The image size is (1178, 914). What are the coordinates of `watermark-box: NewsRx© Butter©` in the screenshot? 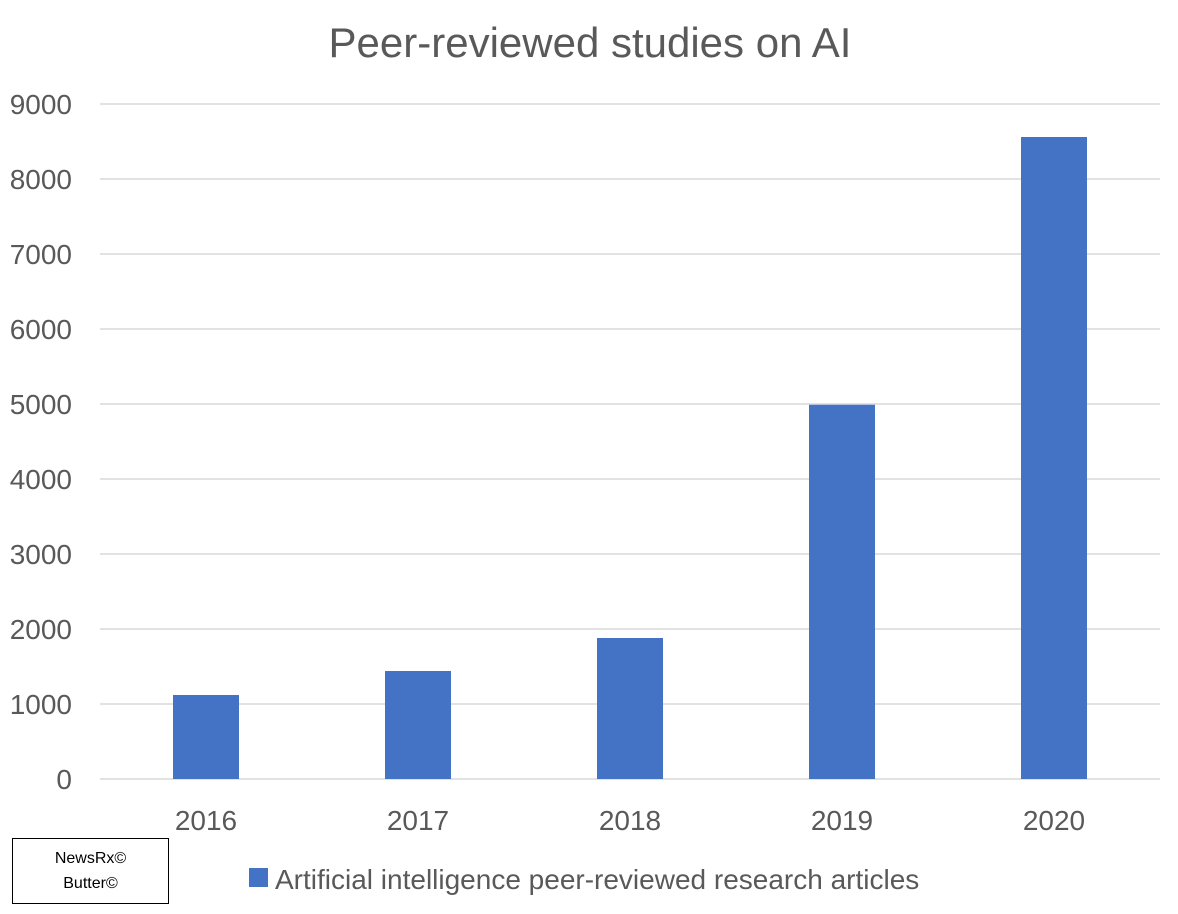 It's located at (90, 871).